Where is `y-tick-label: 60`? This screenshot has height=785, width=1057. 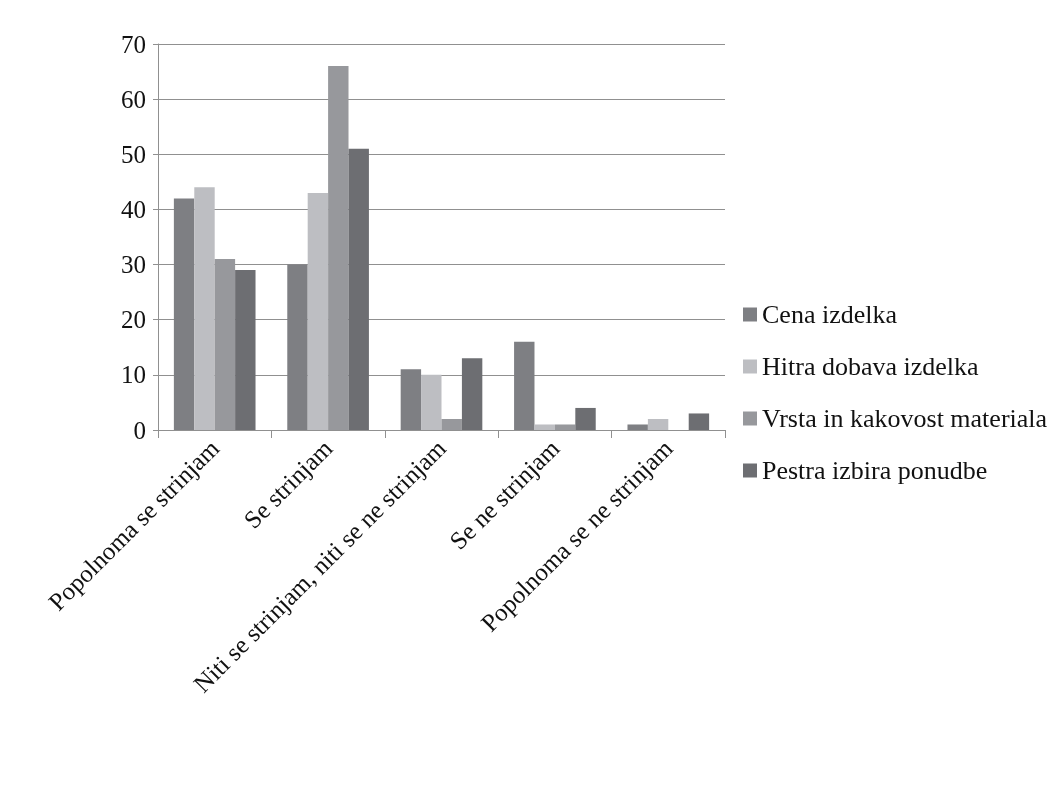
y-tick-label: 60 is located at coordinates (133, 99).